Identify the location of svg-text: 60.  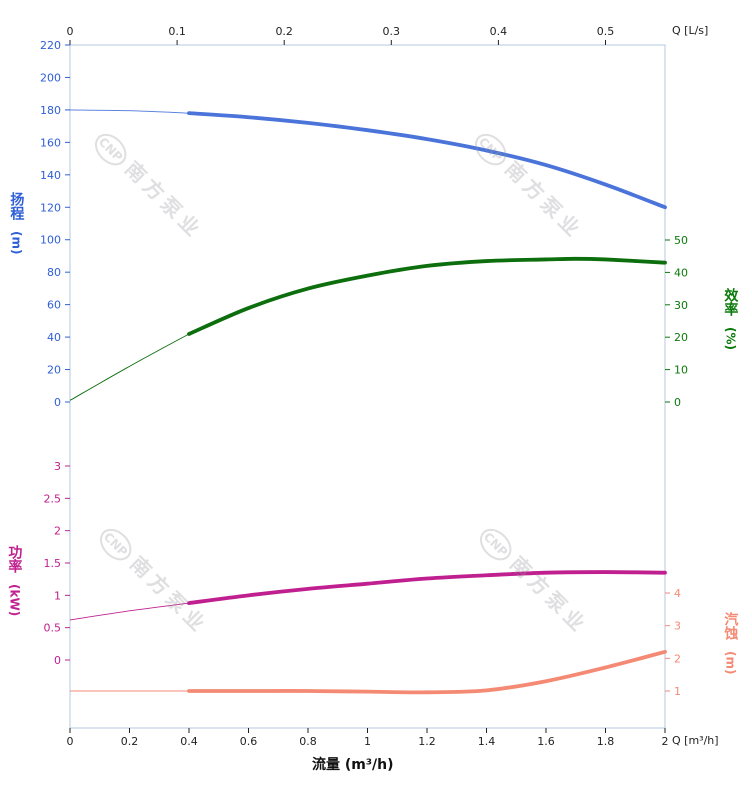
(54, 305).